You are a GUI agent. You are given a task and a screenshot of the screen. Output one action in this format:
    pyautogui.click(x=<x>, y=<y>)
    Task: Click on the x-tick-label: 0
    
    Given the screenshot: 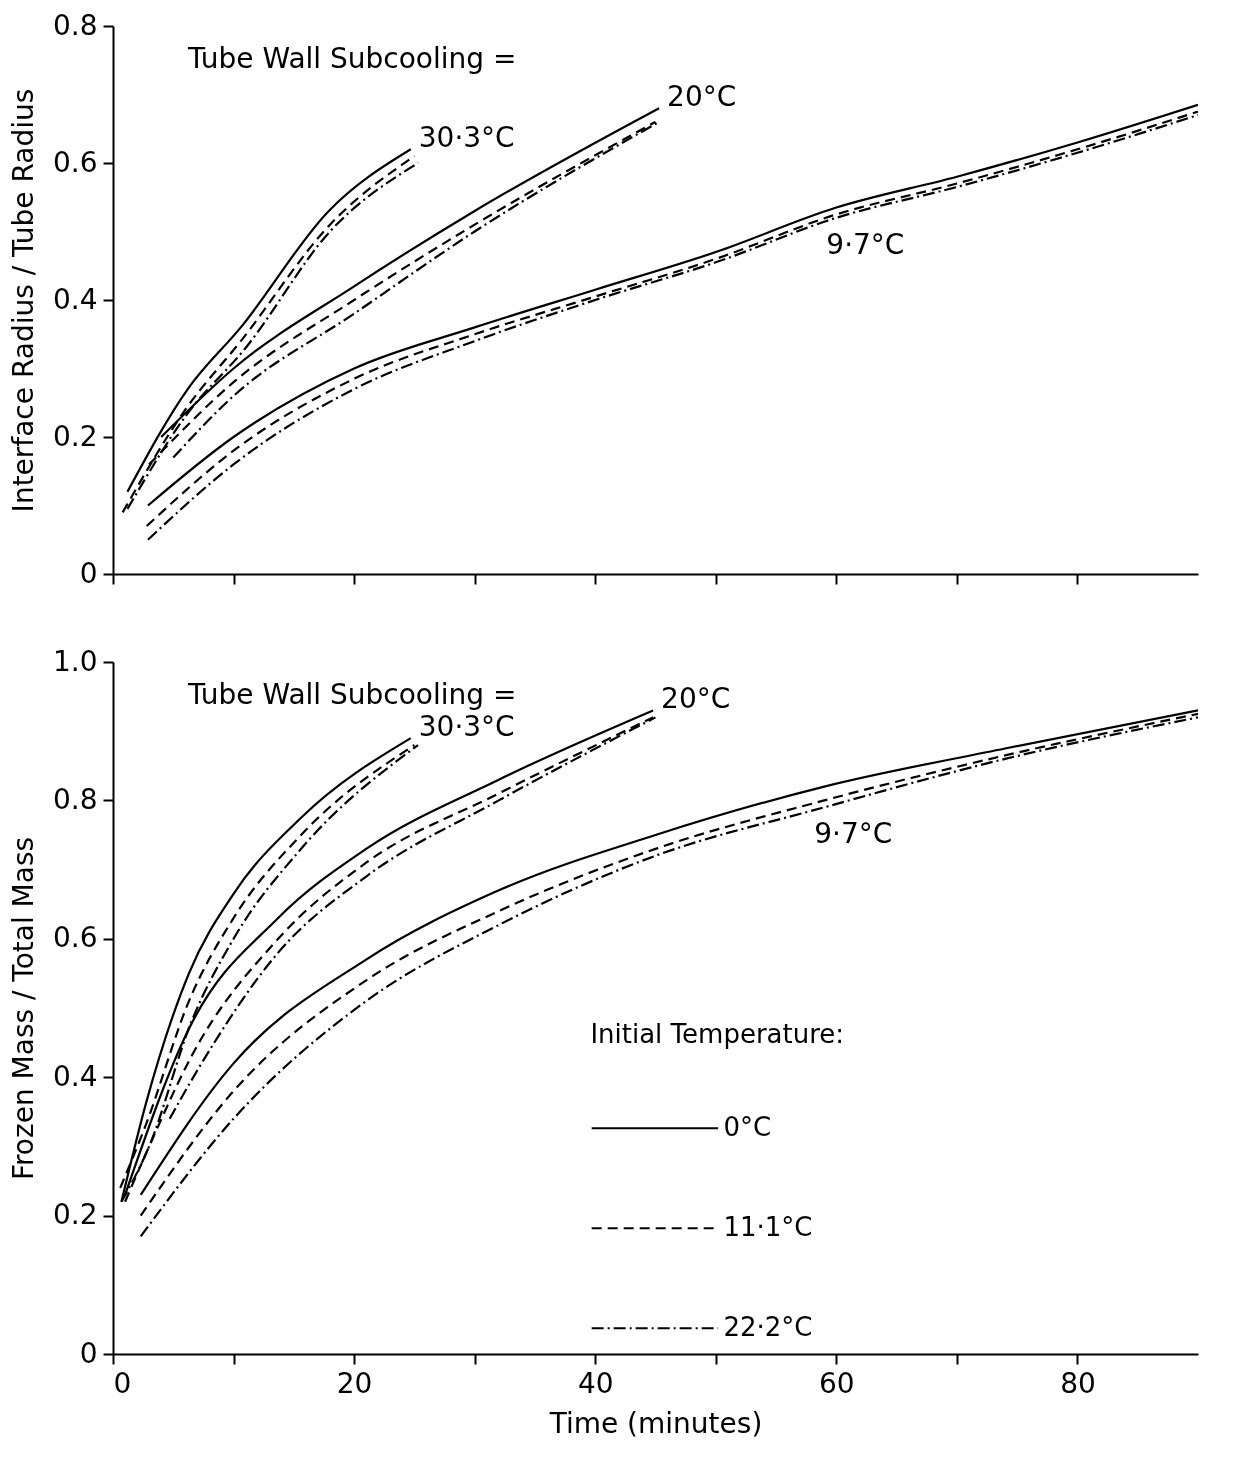 What is the action you would take?
    pyautogui.click(x=122, y=1383)
    